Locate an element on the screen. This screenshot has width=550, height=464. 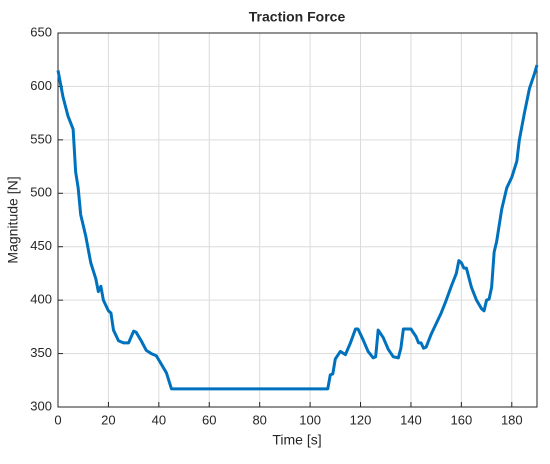
y-tick-label: 600 is located at coordinates (41, 85).